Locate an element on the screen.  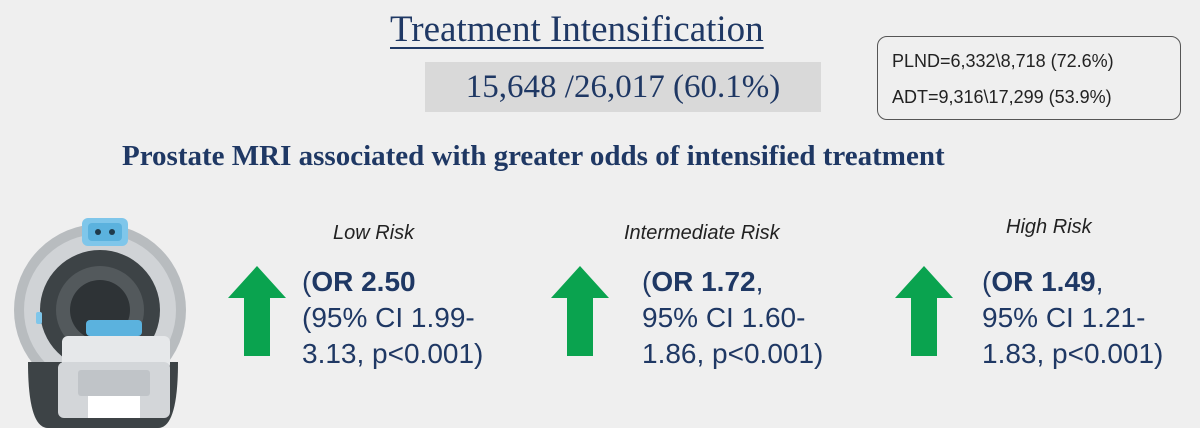
or-line: (OR 1.72, is located at coordinates (703, 281).